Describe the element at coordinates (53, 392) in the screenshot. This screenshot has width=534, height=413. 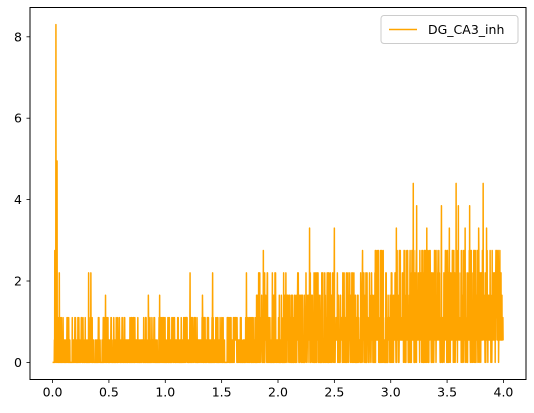
I see `x-tick-label: 0.0` at that location.